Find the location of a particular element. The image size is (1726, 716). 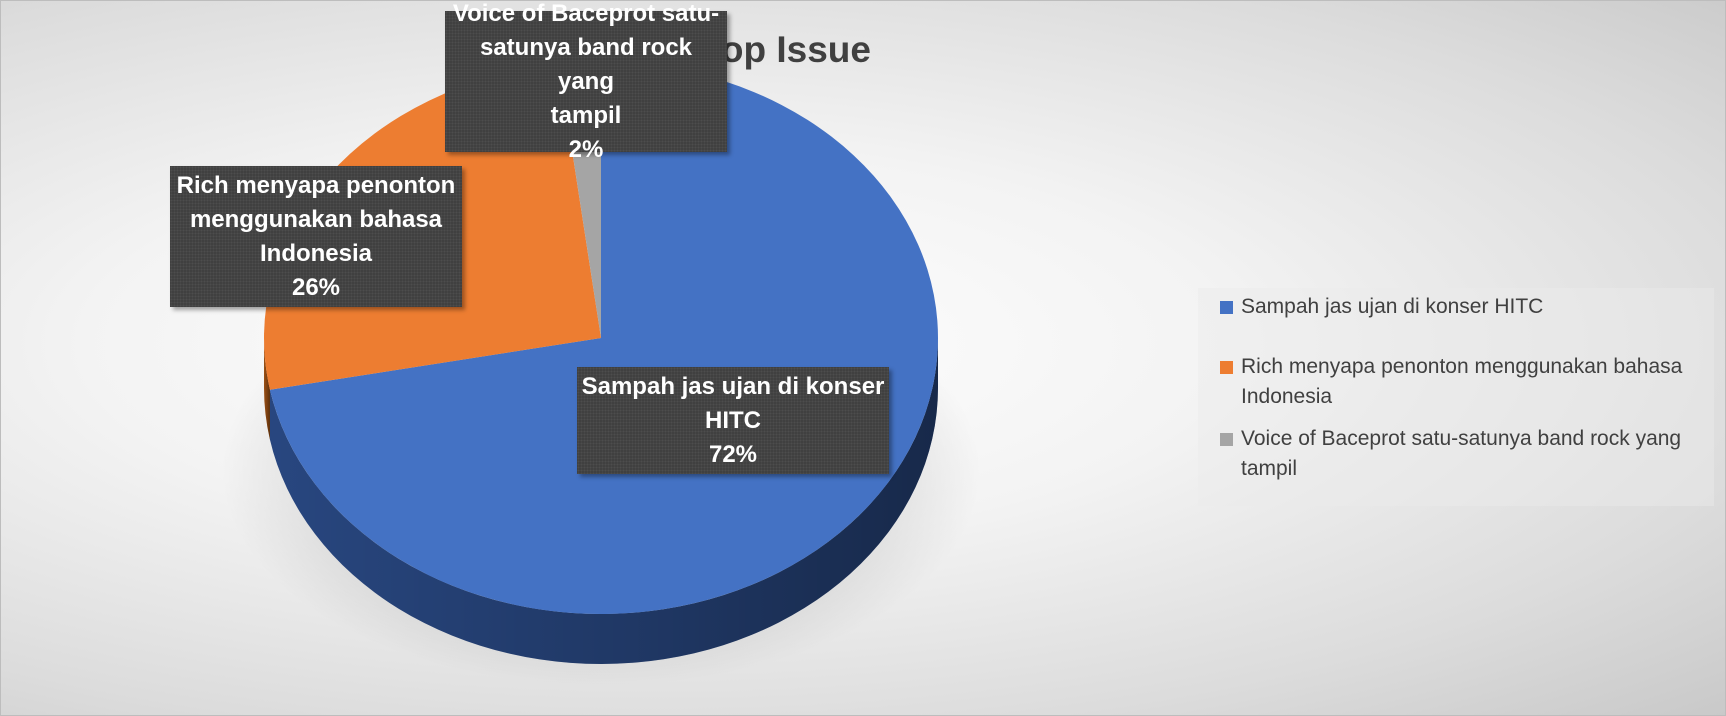

data-label-line: menggunakan bahasa is located at coordinates (316, 219).